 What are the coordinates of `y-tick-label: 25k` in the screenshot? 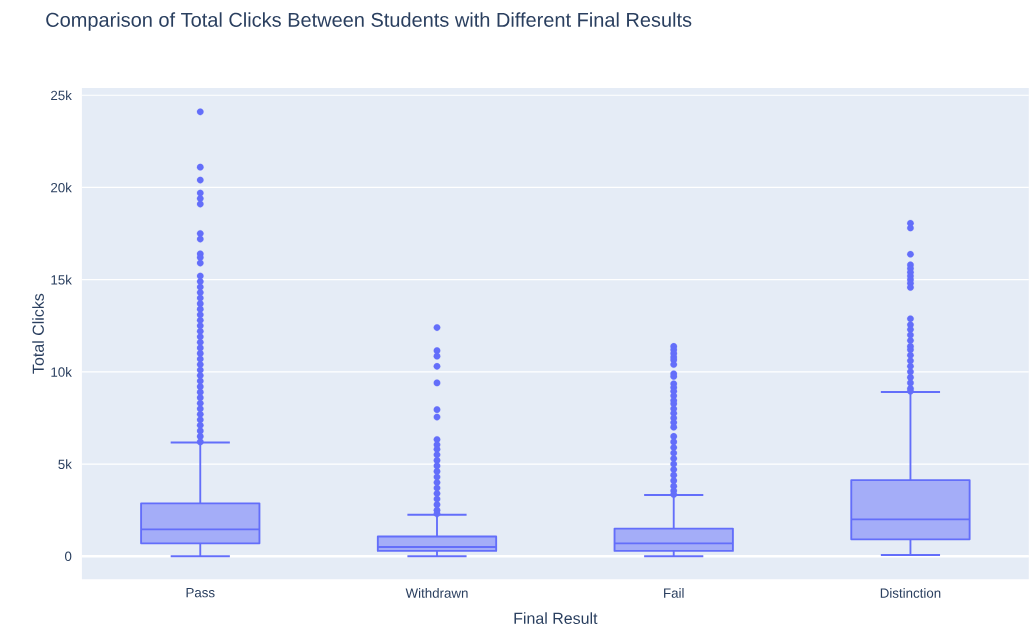 It's located at (61, 95).